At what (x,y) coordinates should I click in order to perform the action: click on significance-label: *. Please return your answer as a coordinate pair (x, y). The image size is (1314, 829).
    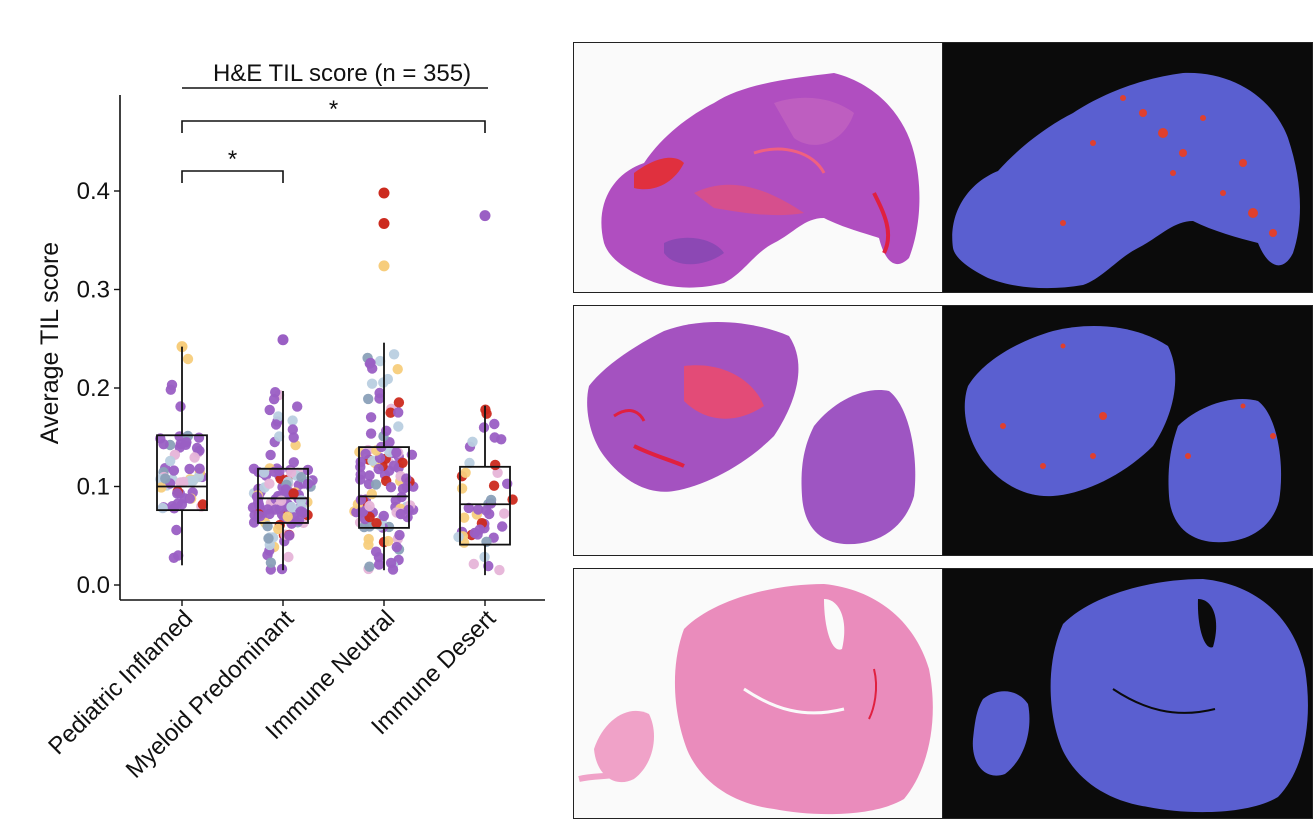
    Looking at the image, I should click on (333, 109).